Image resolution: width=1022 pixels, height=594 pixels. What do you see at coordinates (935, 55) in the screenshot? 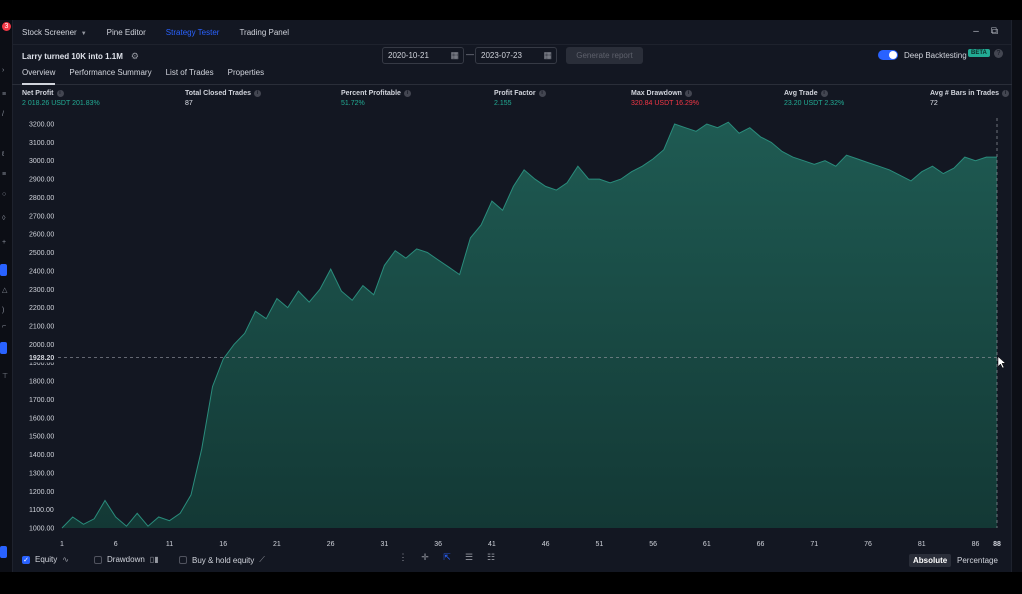
I see `deep-backtesting-label: Deep Backtesting` at bounding box center [935, 55].